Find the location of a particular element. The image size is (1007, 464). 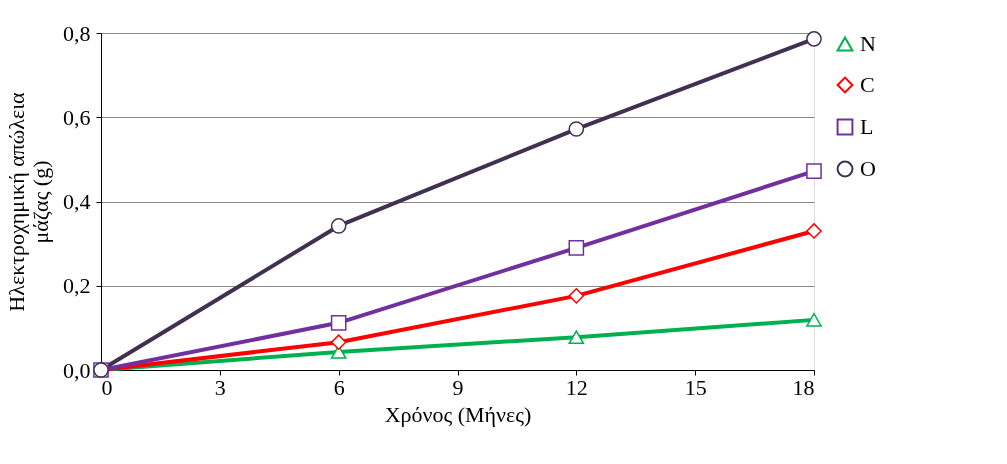

x-tick-label: 9 is located at coordinates (458, 387).